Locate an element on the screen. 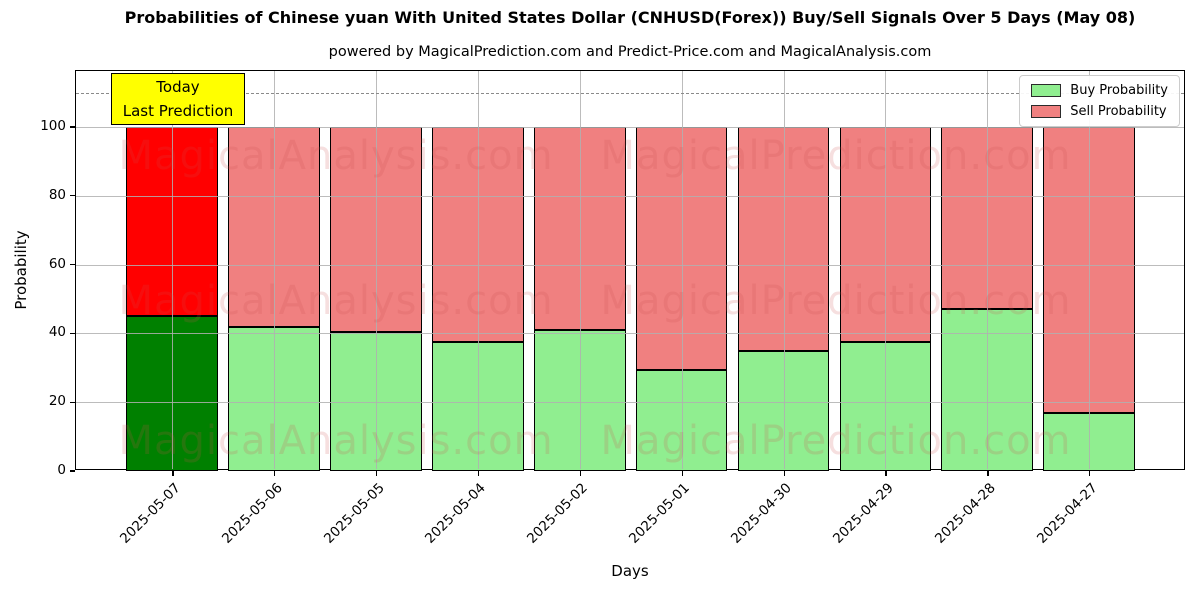 The height and width of the screenshot is (600, 1200). legend: Buy Probability Sell Probability is located at coordinates (1099, 101).